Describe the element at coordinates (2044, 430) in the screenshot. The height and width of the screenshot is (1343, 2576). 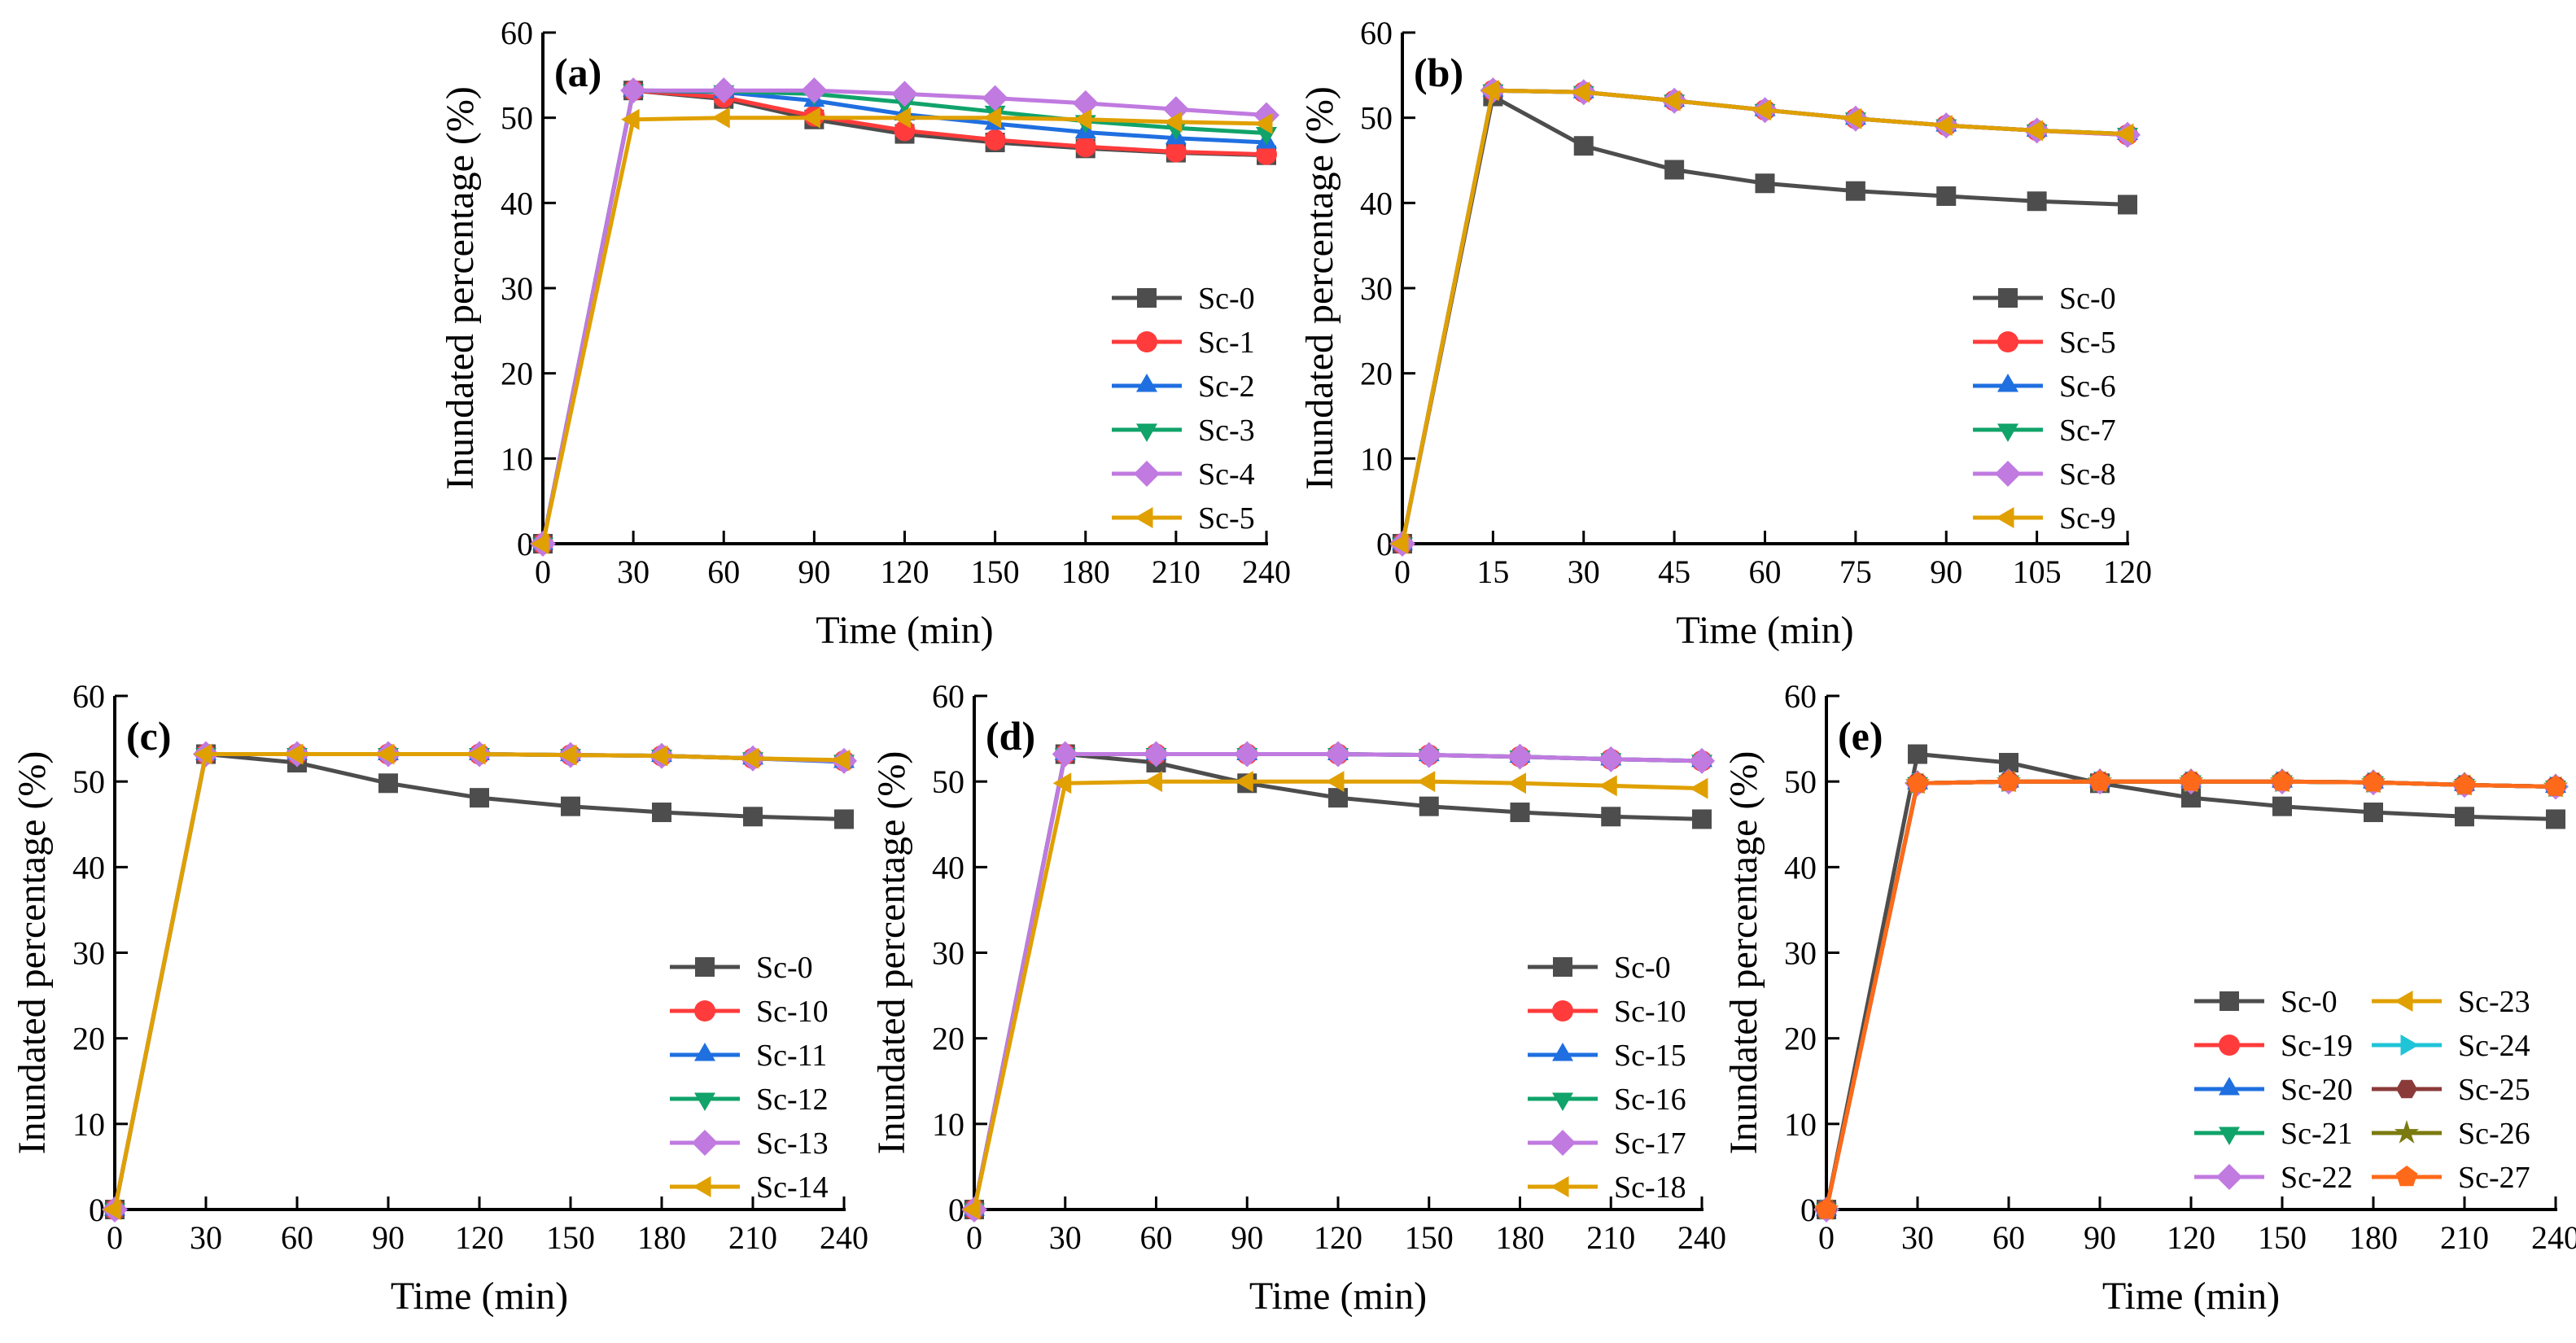
I see `legend-item: Sc-7` at that location.